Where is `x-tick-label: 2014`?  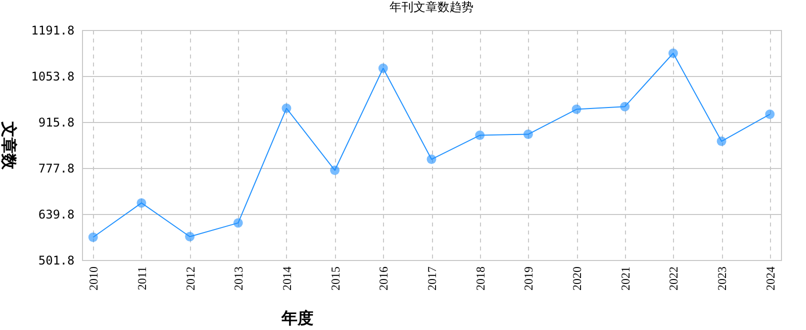 x-tick-label: 2014 is located at coordinates (287, 278).